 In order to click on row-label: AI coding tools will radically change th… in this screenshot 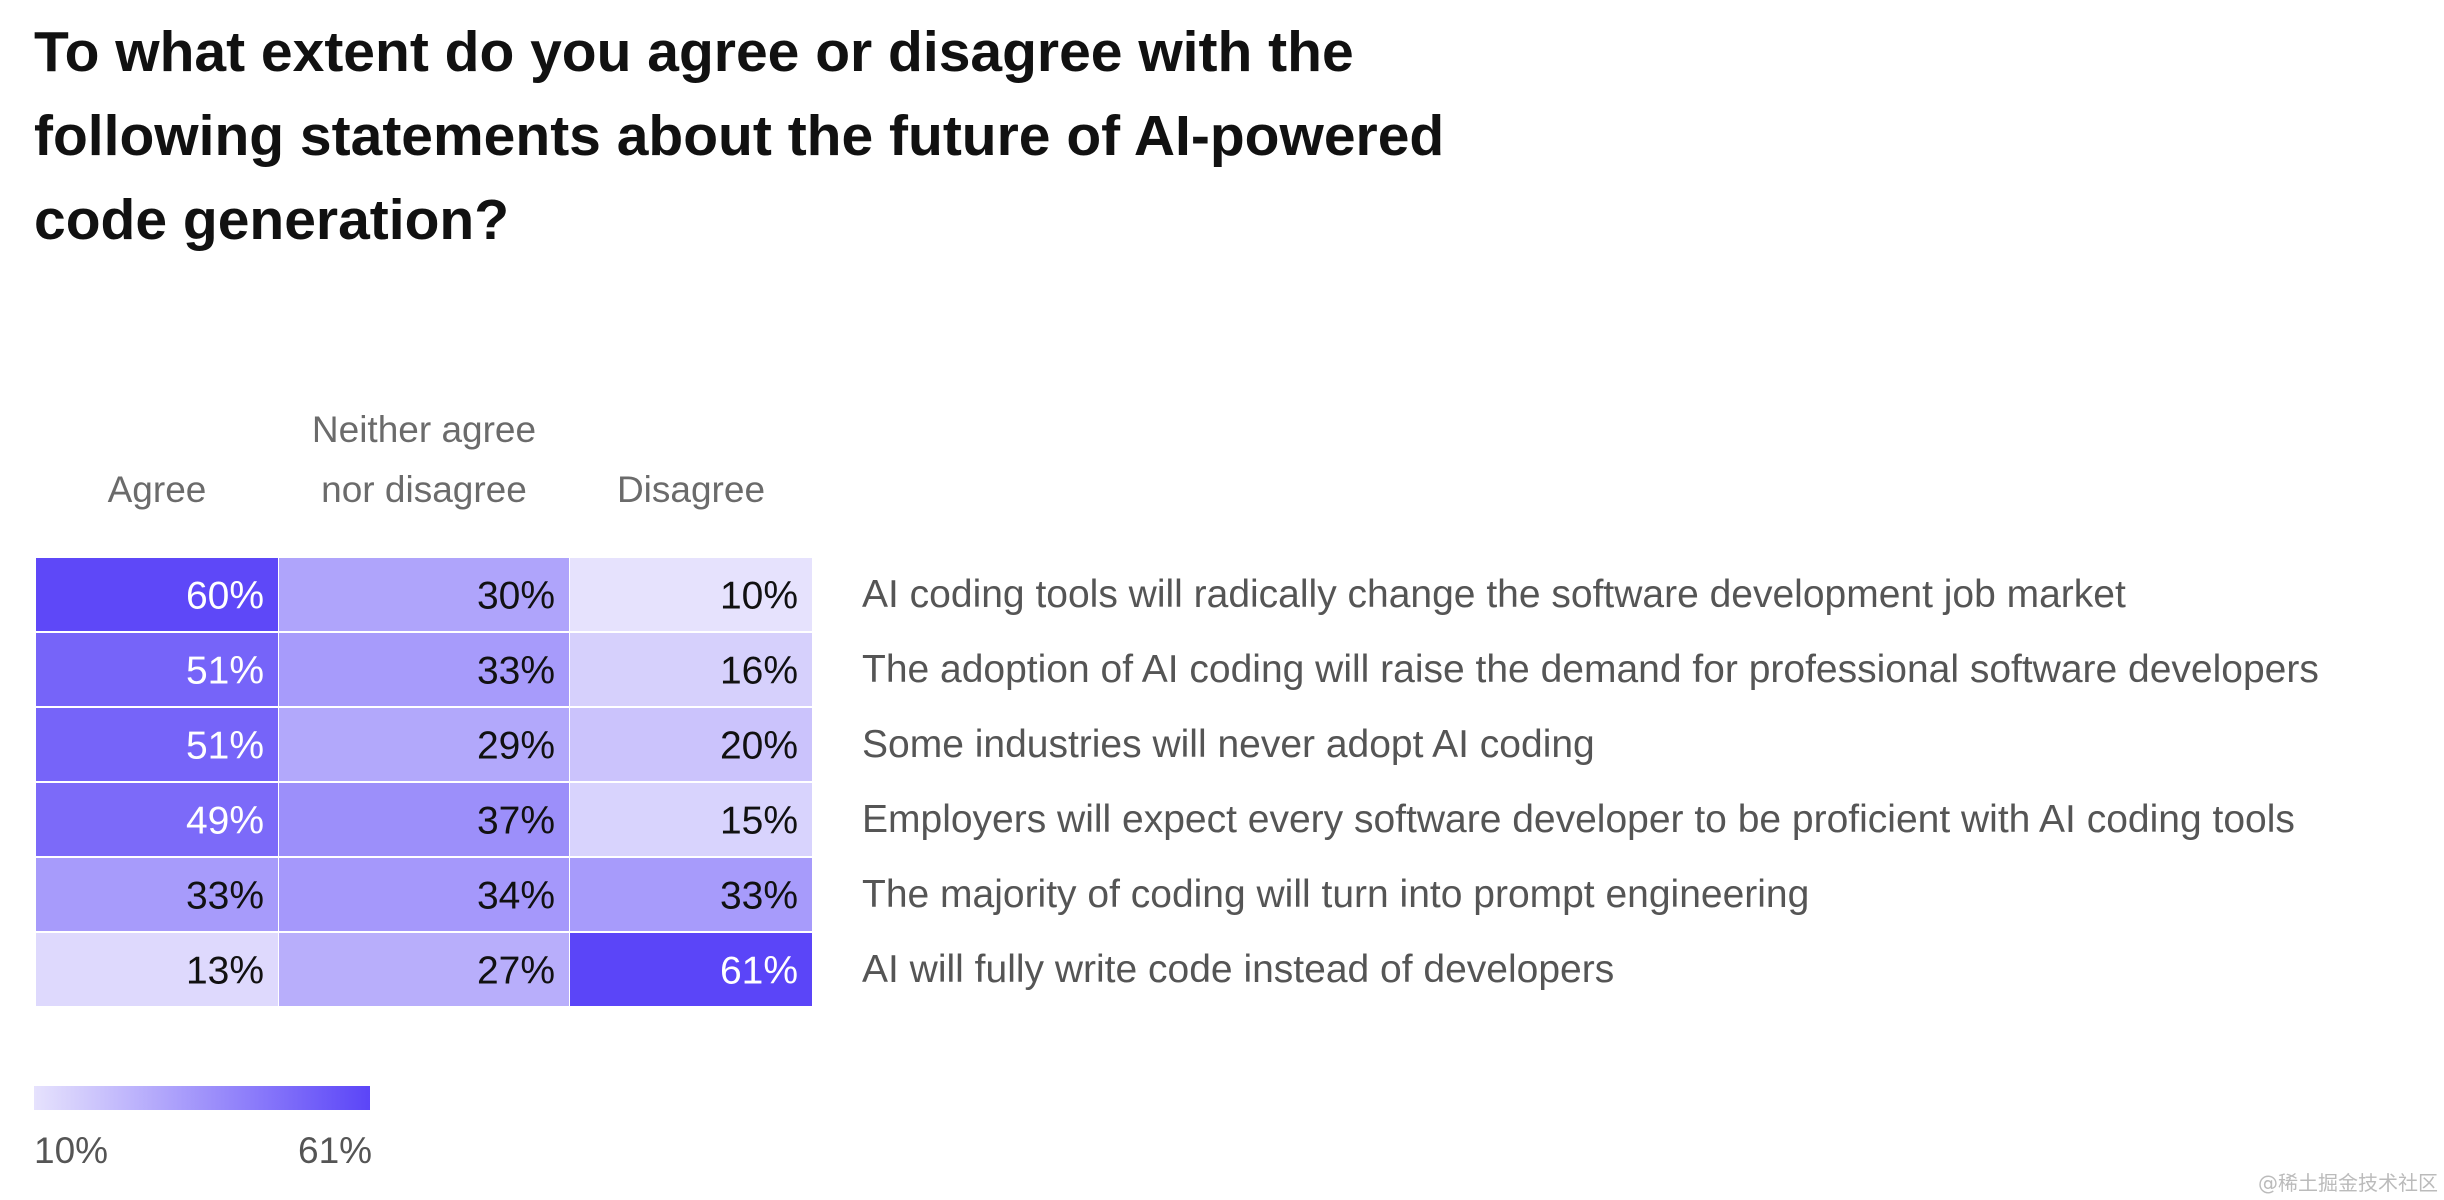, I will do `click(1494, 594)`.